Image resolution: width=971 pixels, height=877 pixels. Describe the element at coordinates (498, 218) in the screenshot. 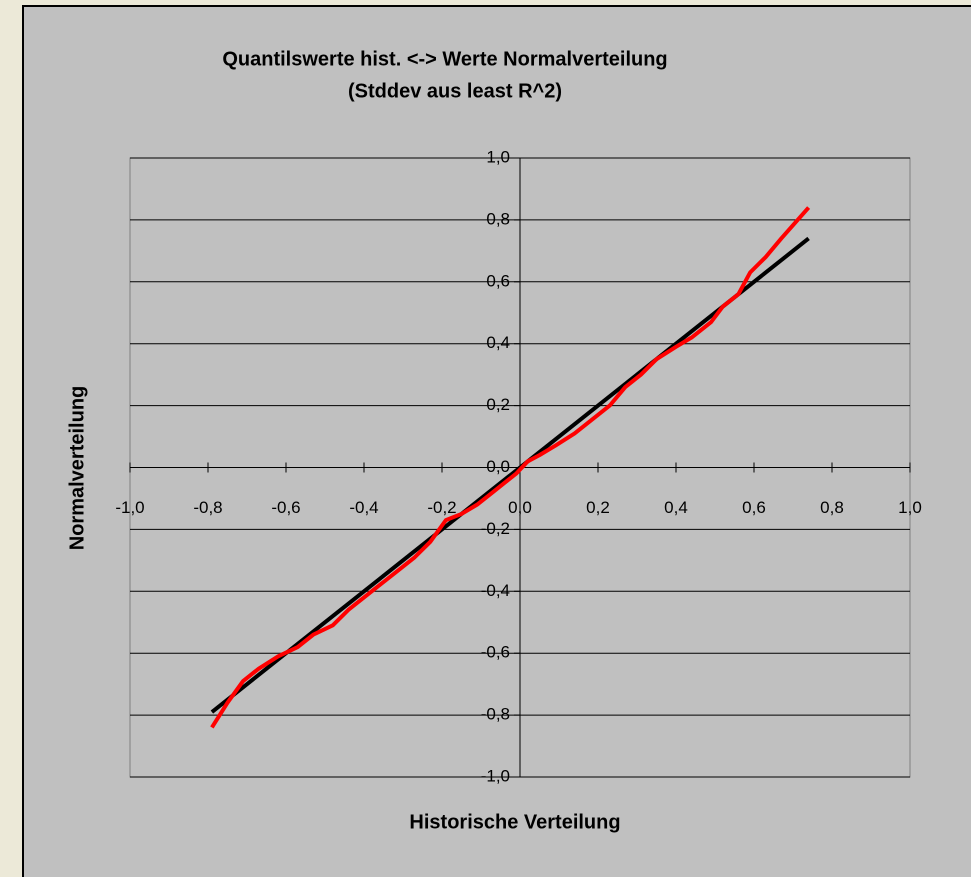

I see `y-tick-label: 0,8` at that location.